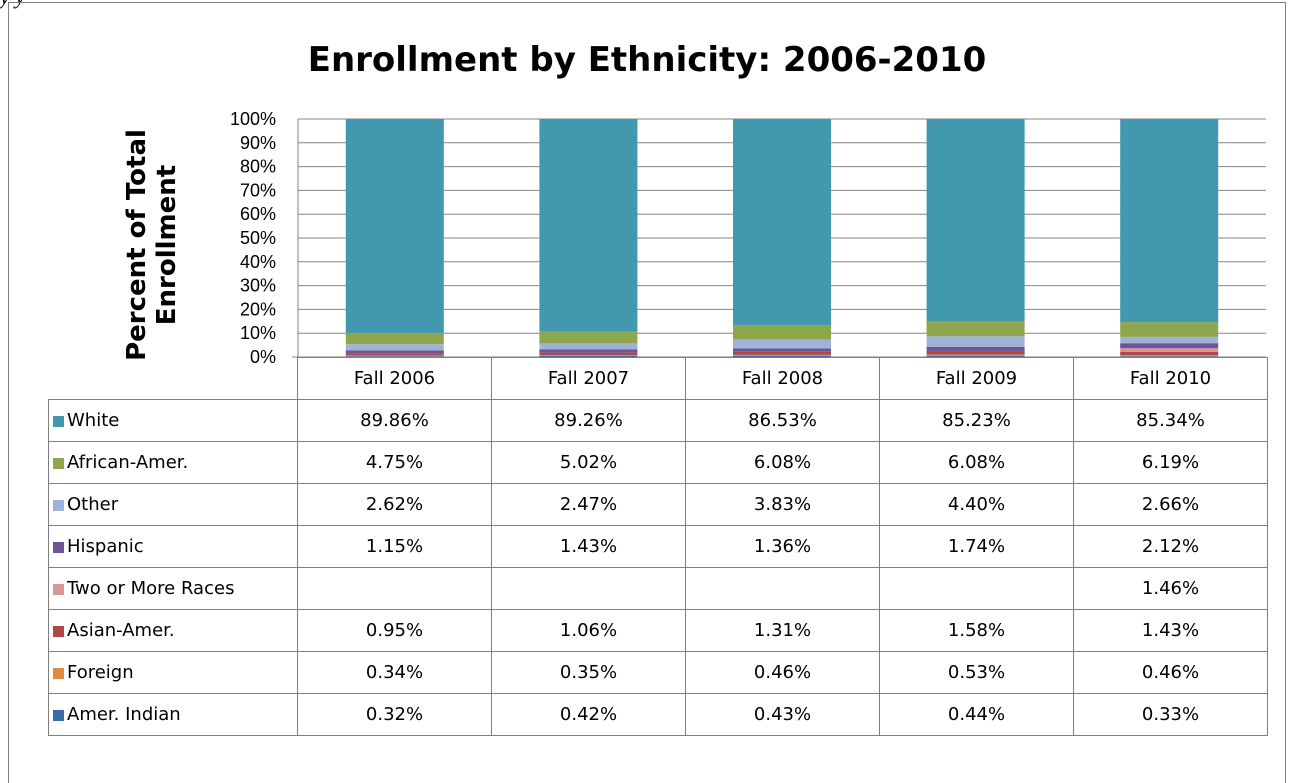 The image size is (1294, 783). Describe the element at coordinates (1170, 462) in the screenshot. I see `data-label: 6.19%` at that location.